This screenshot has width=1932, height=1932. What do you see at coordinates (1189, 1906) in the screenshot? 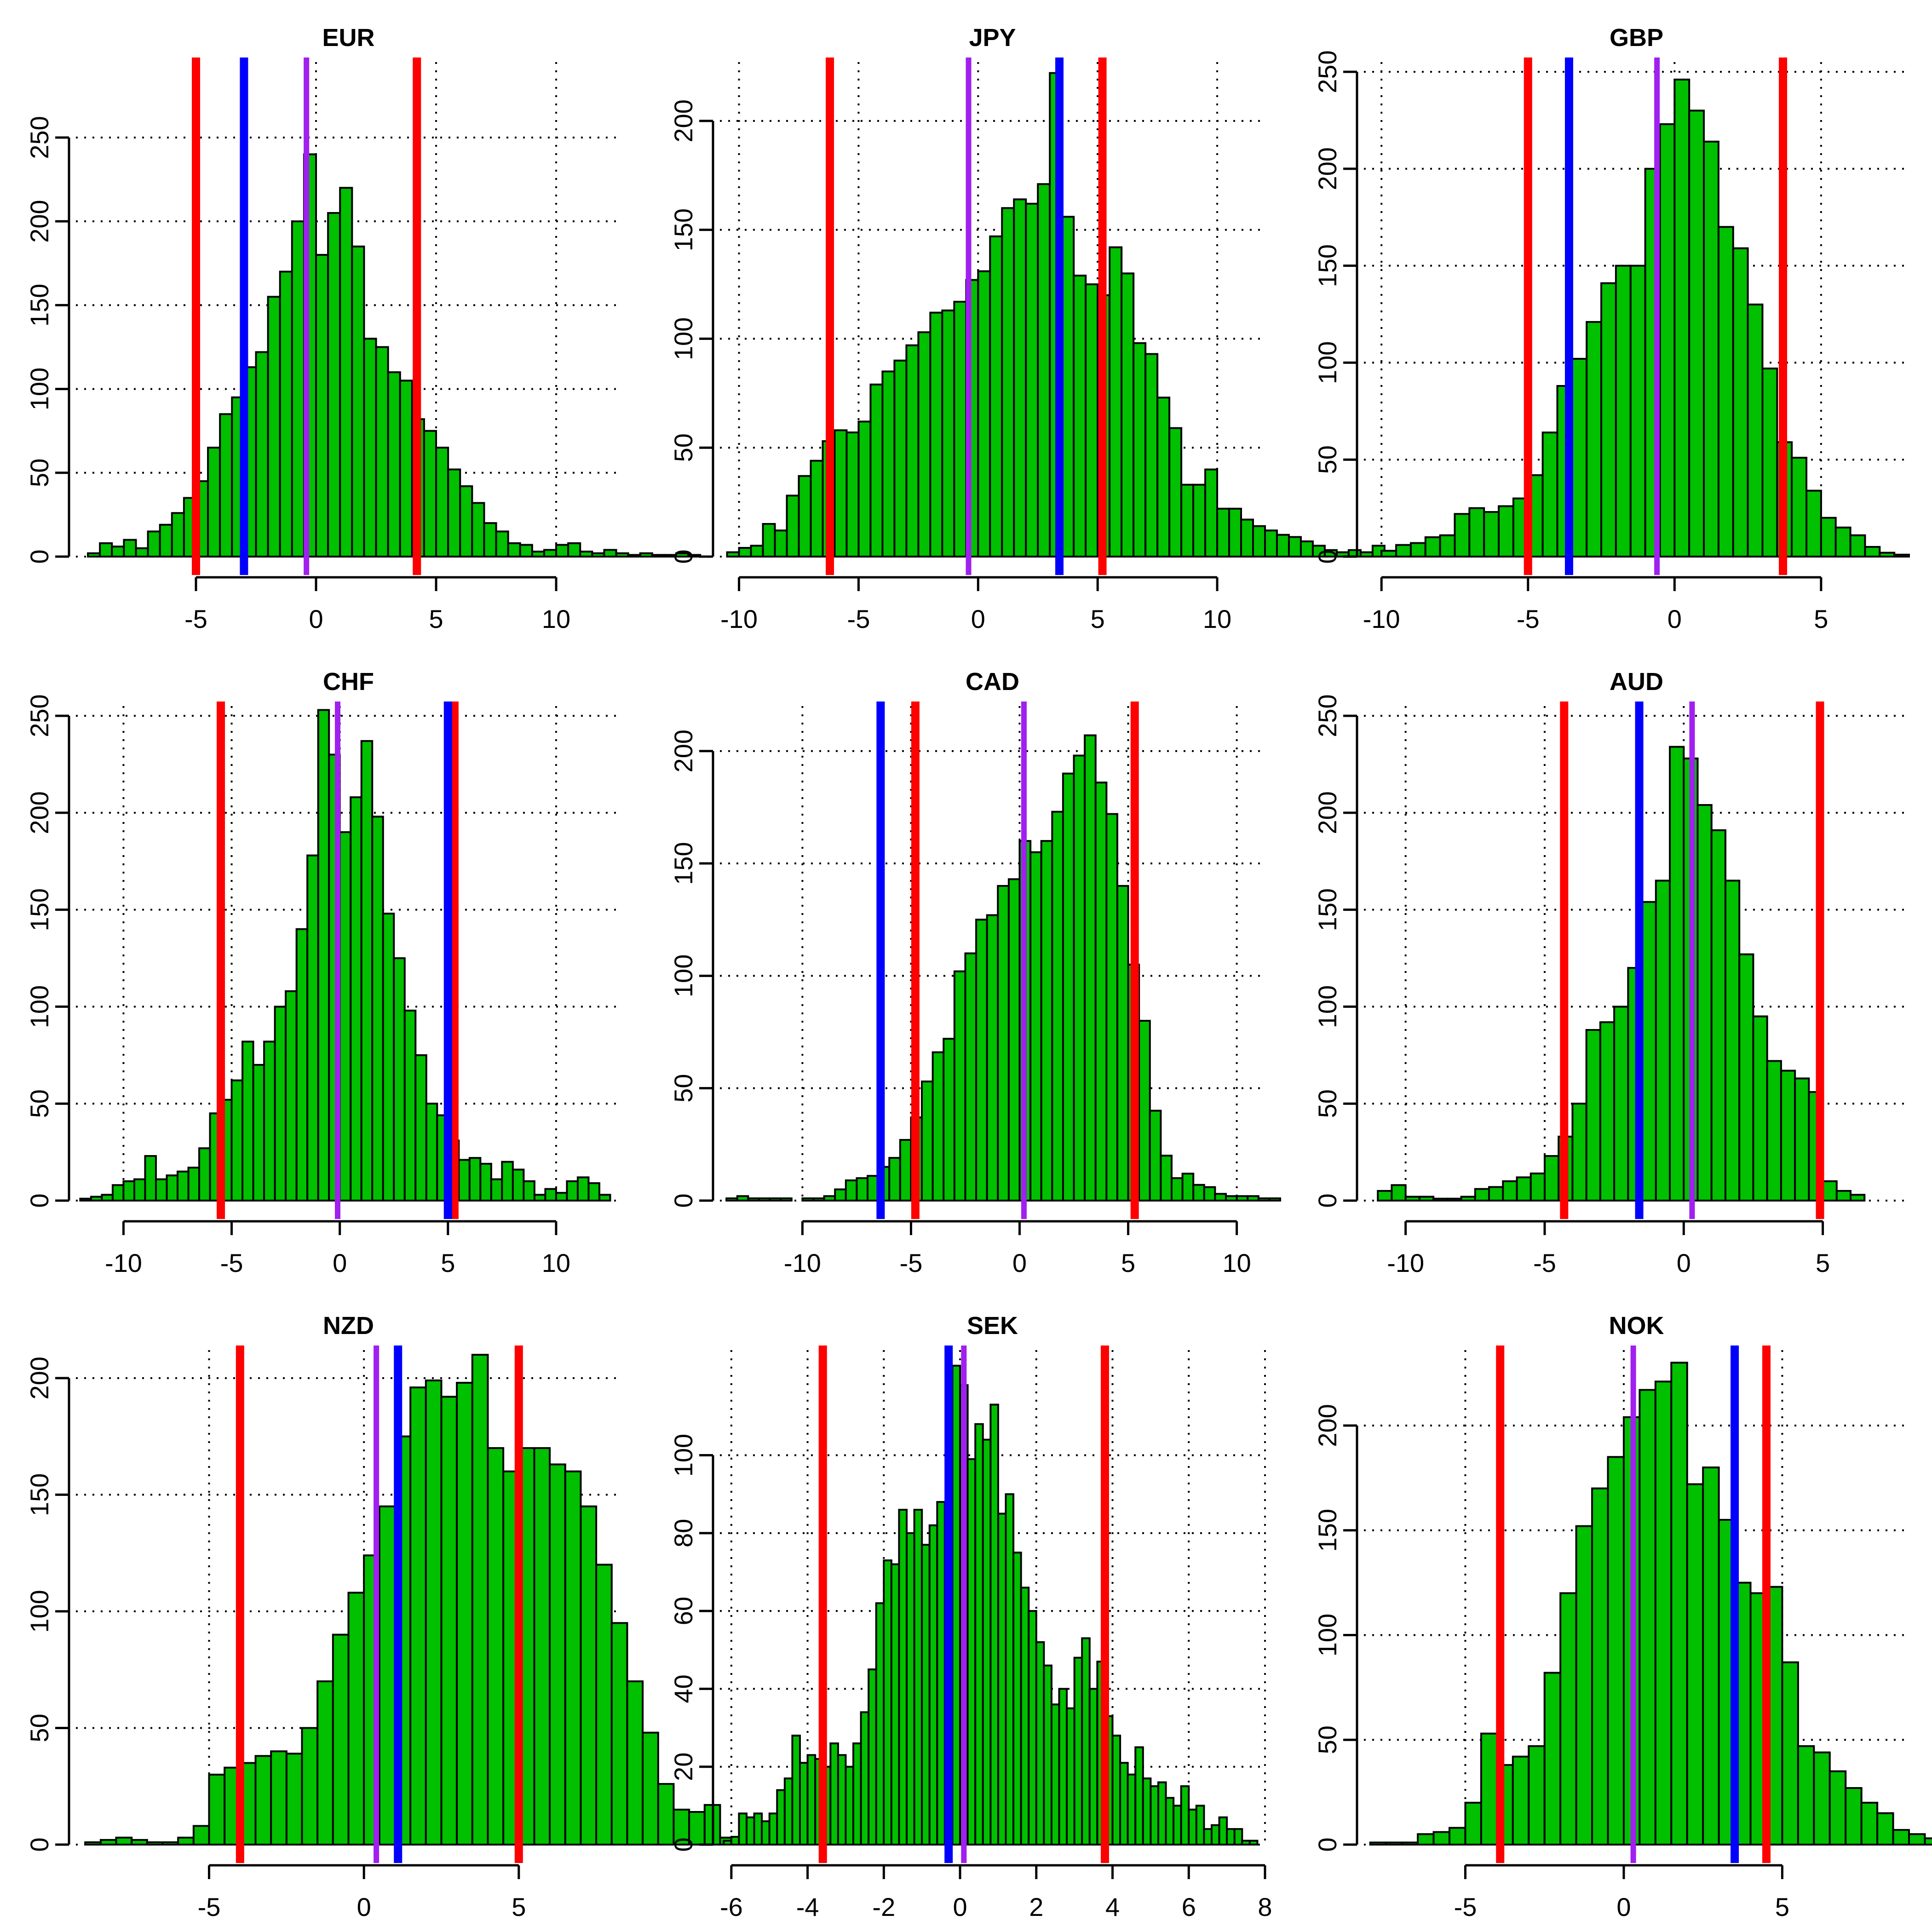
I see `x-tick-label: 6` at bounding box center [1189, 1906].